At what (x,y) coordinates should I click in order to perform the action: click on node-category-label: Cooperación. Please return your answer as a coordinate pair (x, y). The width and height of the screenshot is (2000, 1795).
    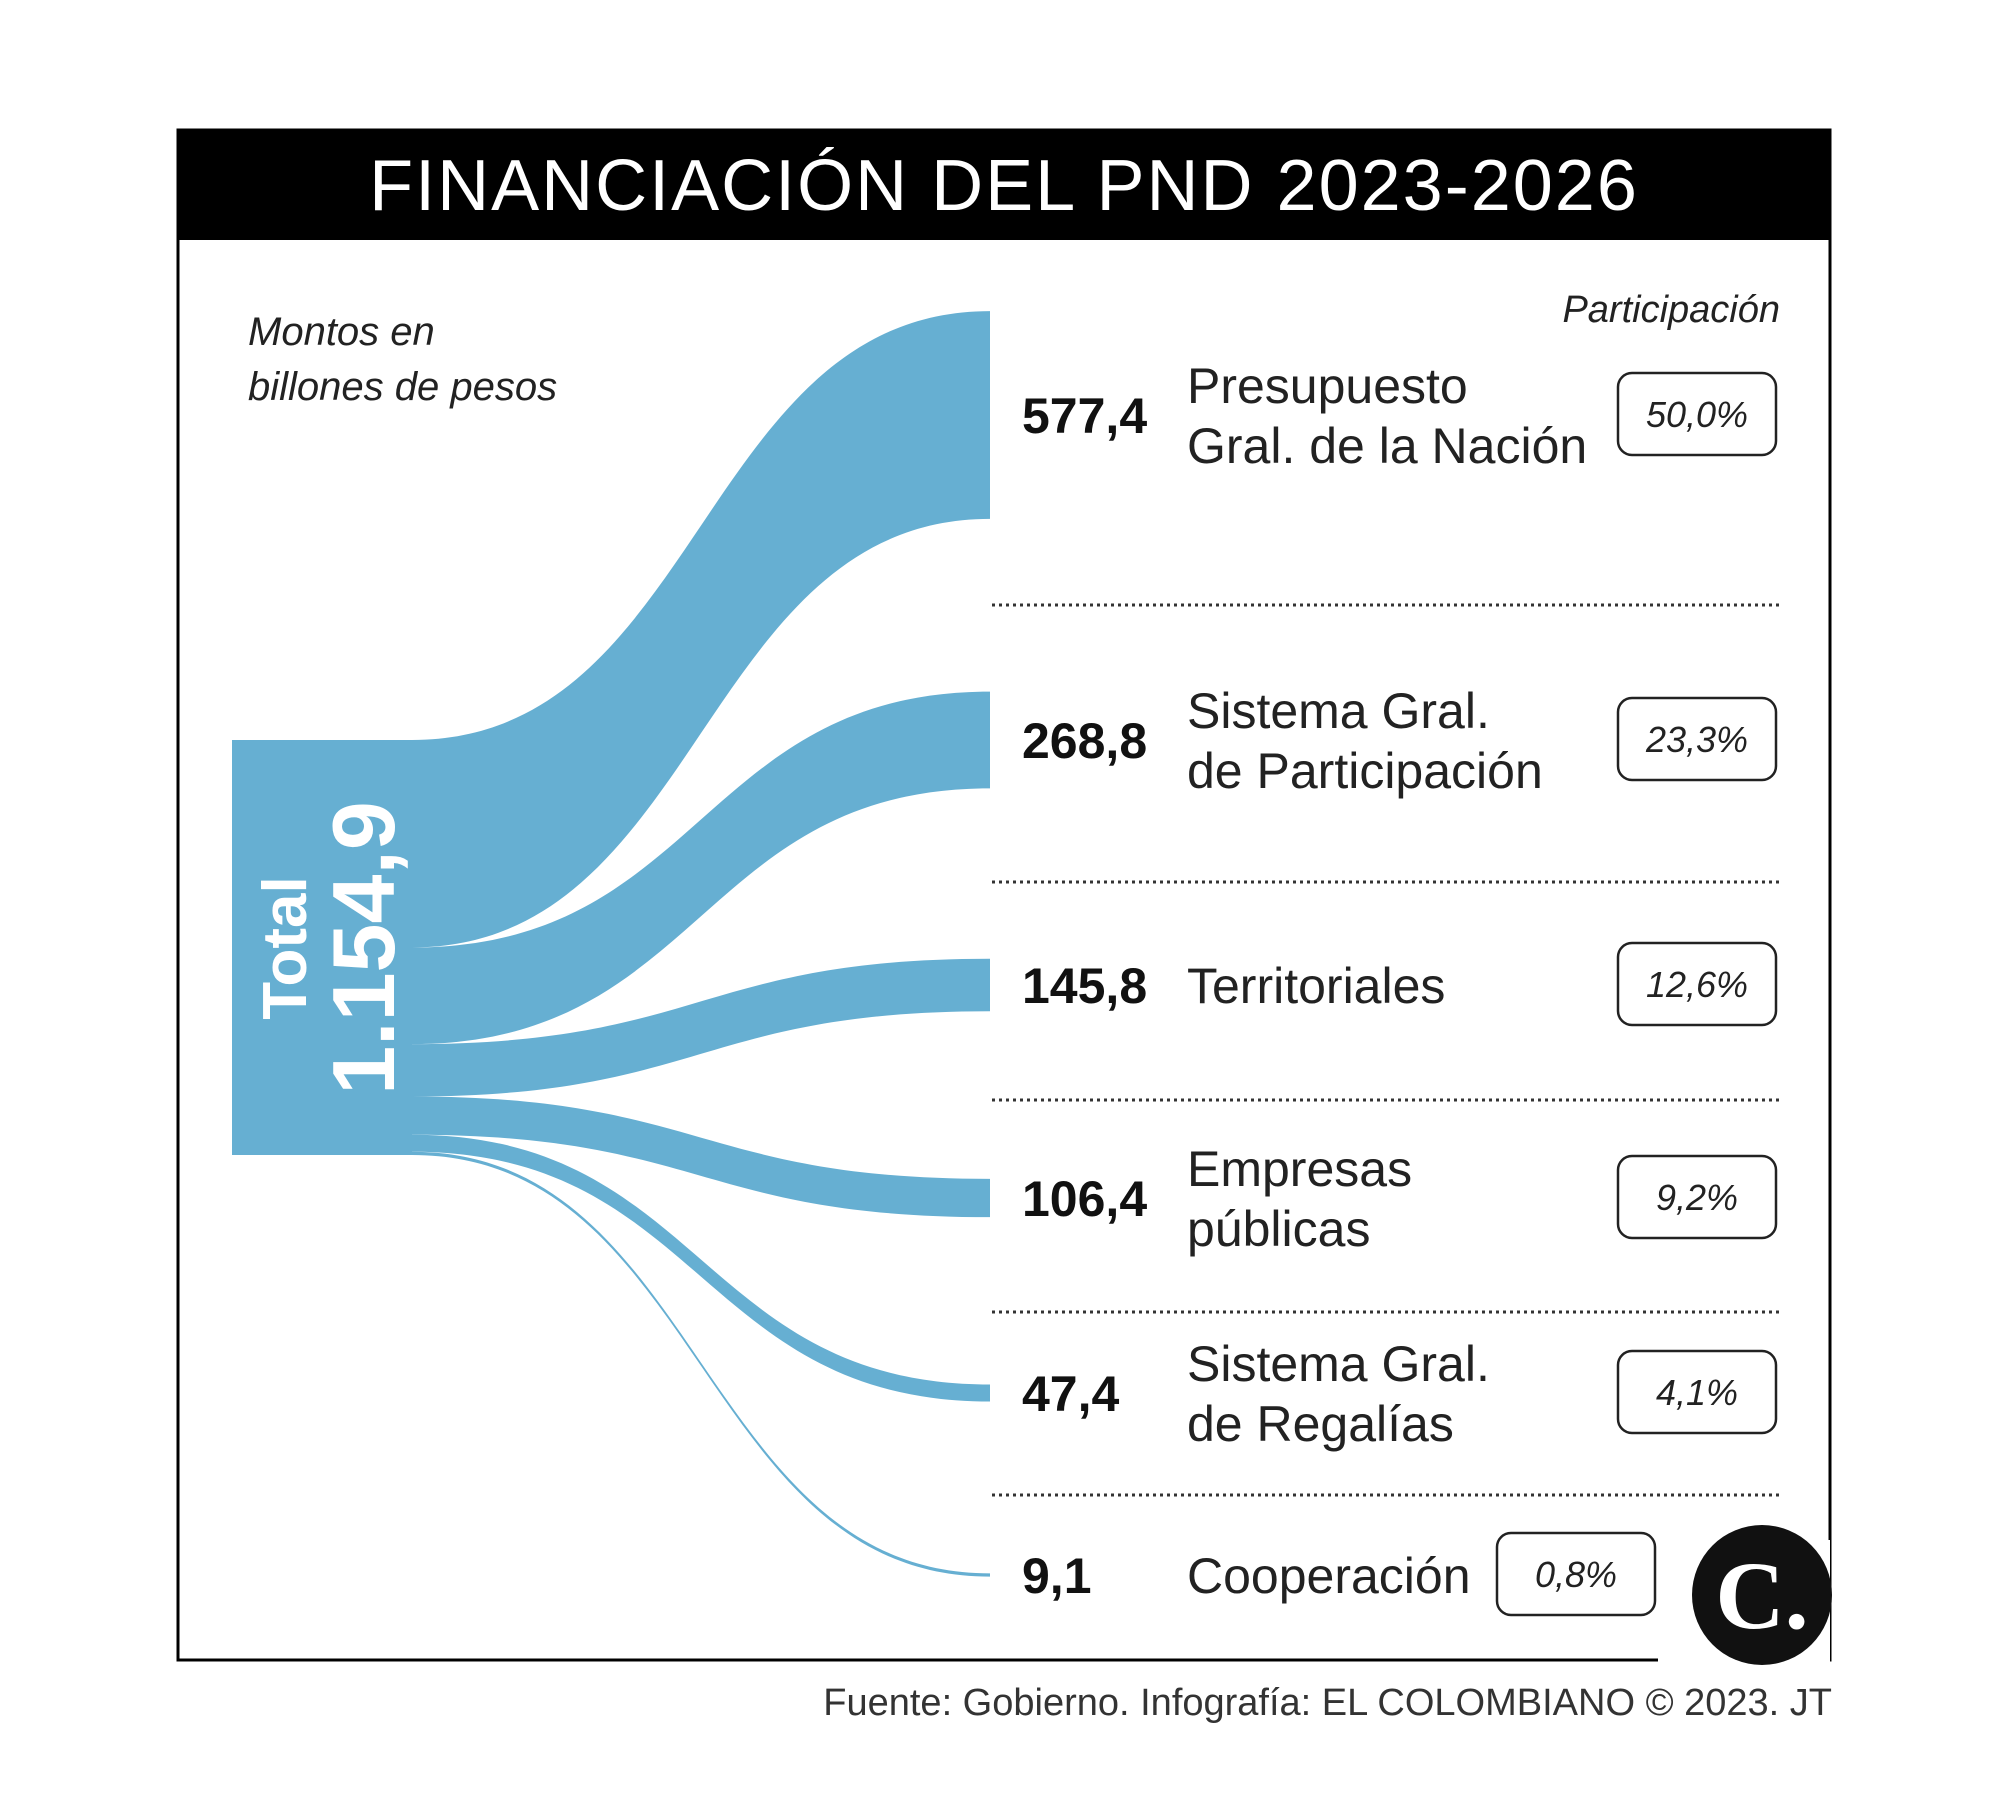
    Looking at the image, I should click on (1329, 1576).